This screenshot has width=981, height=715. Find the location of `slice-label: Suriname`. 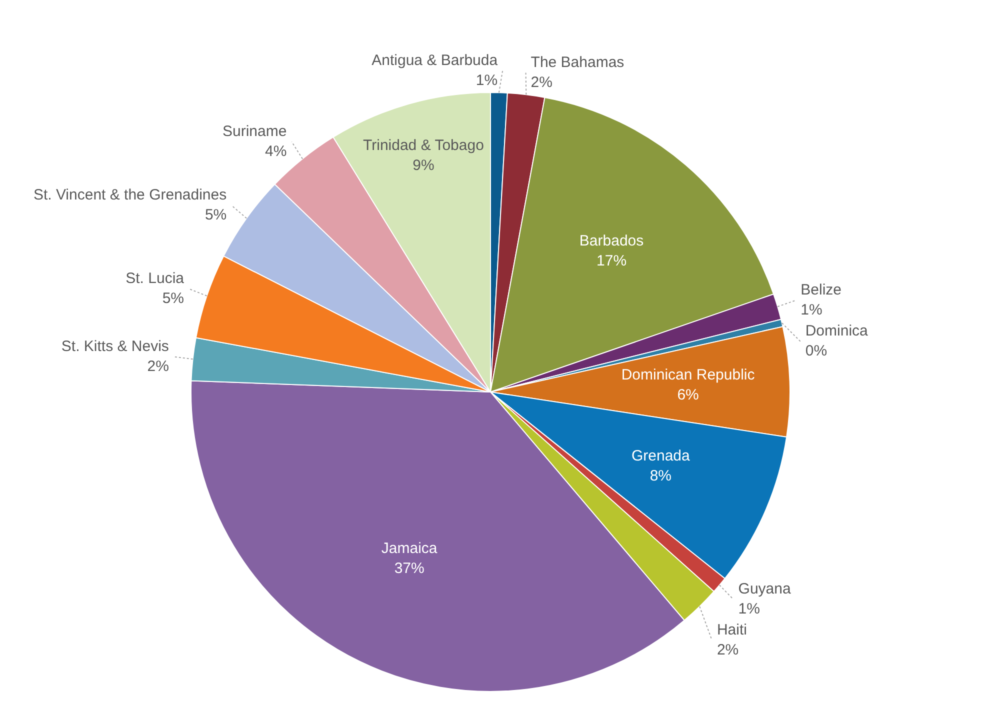

slice-label: Suriname is located at coordinates (254, 131).